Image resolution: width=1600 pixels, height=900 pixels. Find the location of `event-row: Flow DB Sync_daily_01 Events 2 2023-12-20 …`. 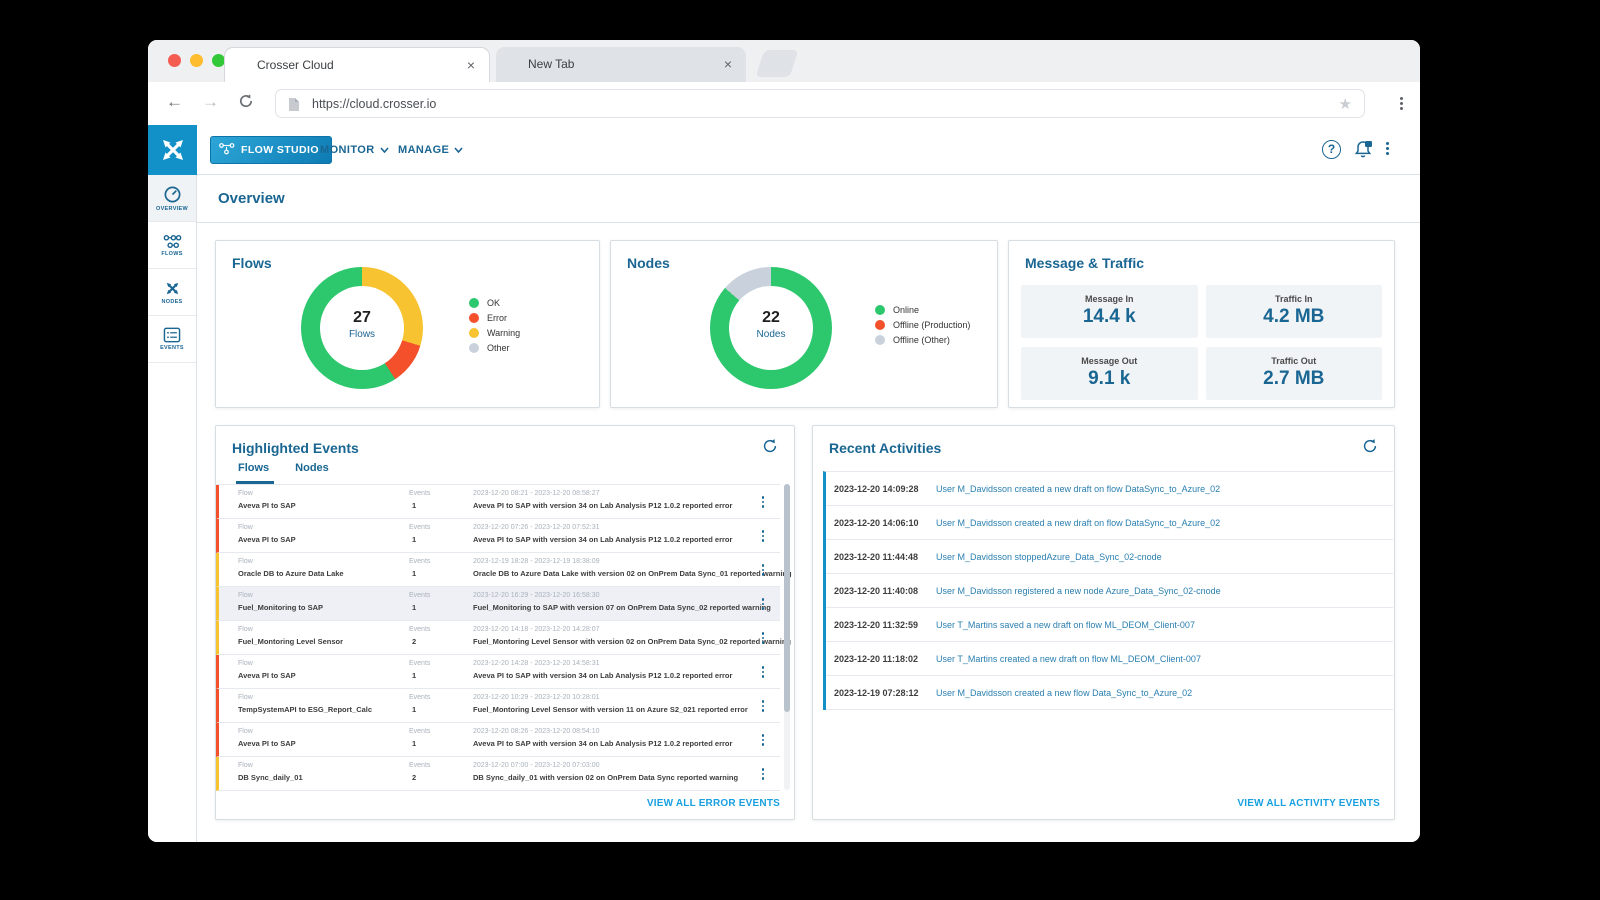

event-row: Flow DB Sync_daily_01 Events 2 2023-12-20 … is located at coordinates (498, 774).